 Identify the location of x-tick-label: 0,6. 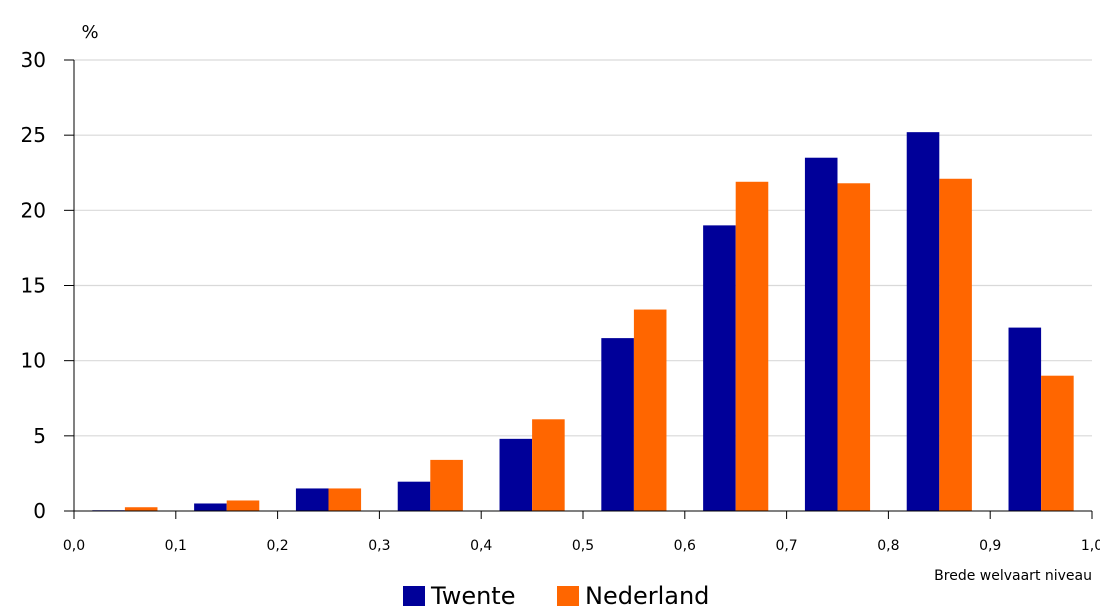
(685, 546).